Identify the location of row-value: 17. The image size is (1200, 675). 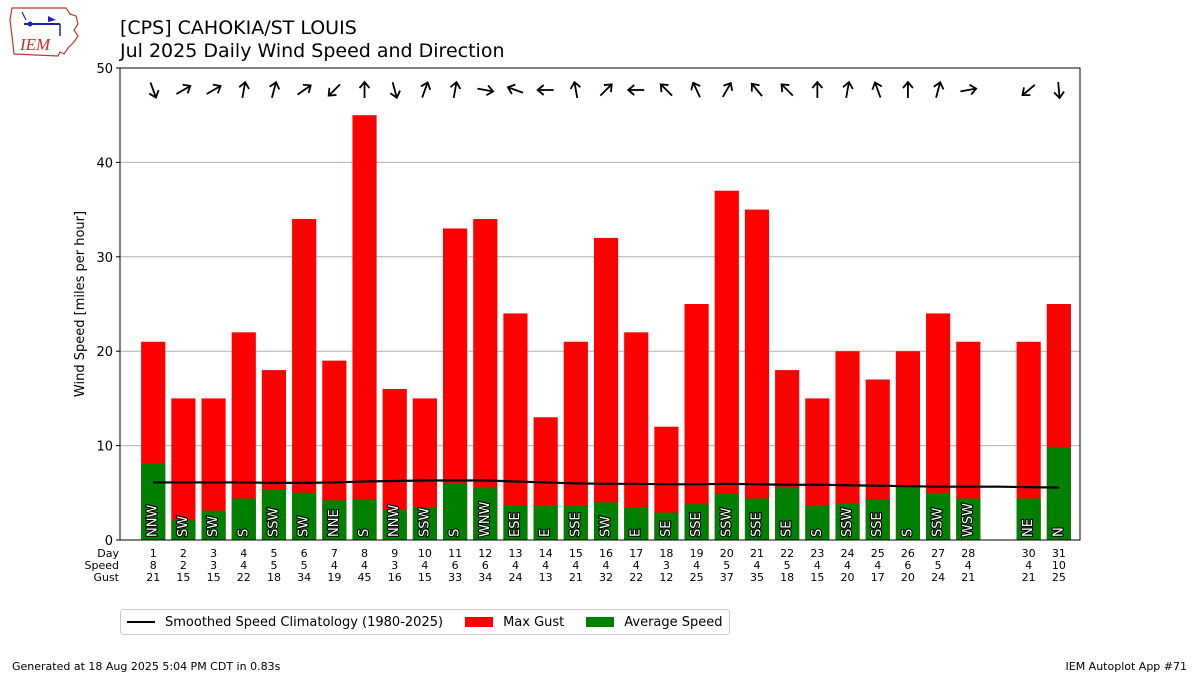
(636, 553).